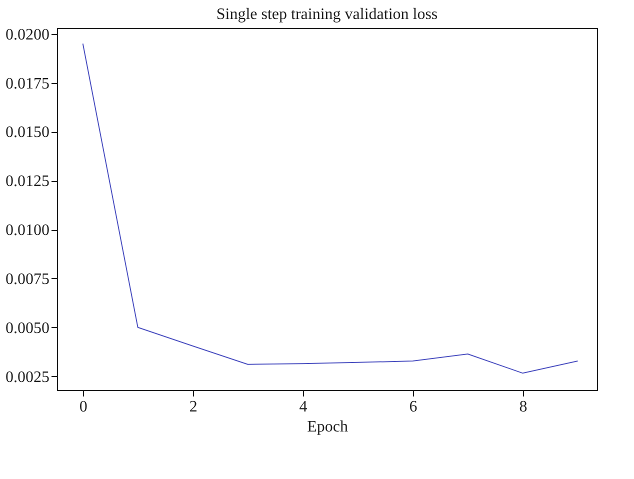 This screenshot has width=634, height=479. What do you see at coordinates (303, 407) in the screenshot?
I see `x-tick-label: 4` at bounding box center [303, 407].